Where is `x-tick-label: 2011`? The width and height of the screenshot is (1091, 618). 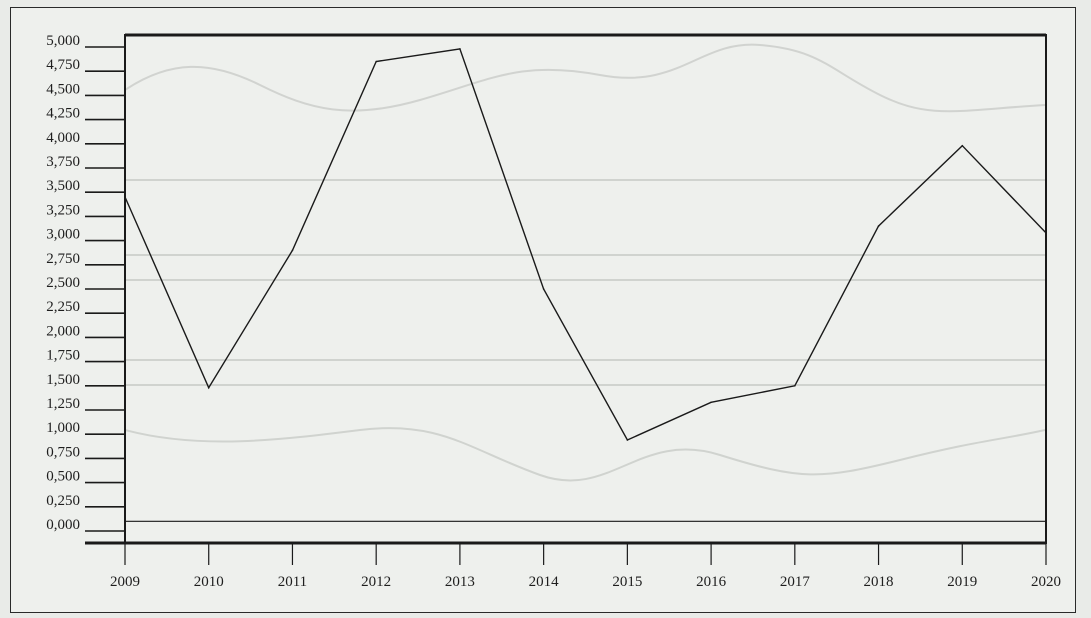
x-tick-label: 2011 is located at coordinates (292, 582).